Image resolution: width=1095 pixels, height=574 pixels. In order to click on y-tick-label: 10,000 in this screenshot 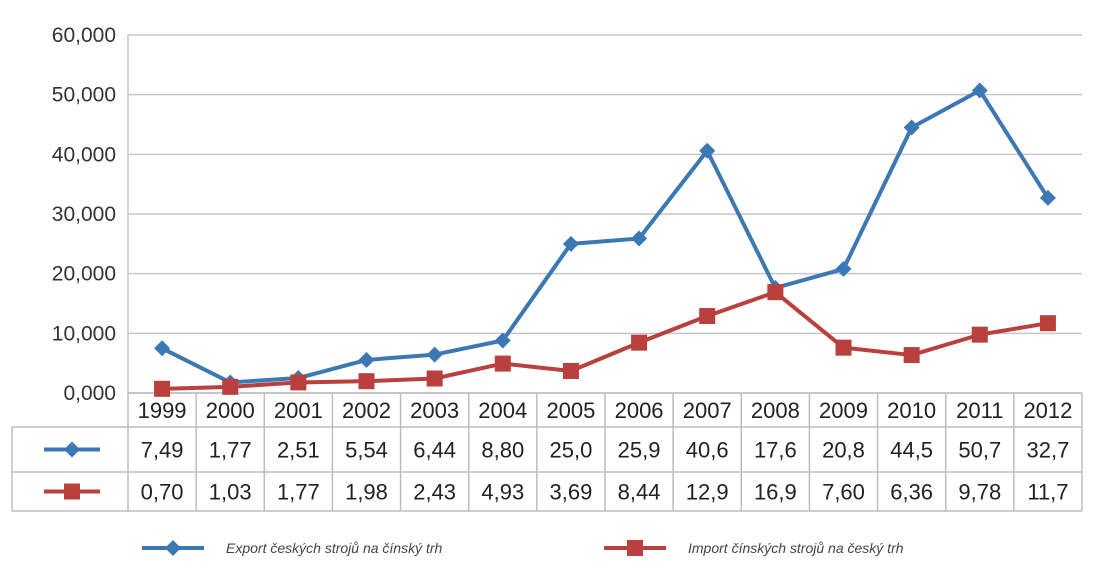, I will do `click(84, 333)`.